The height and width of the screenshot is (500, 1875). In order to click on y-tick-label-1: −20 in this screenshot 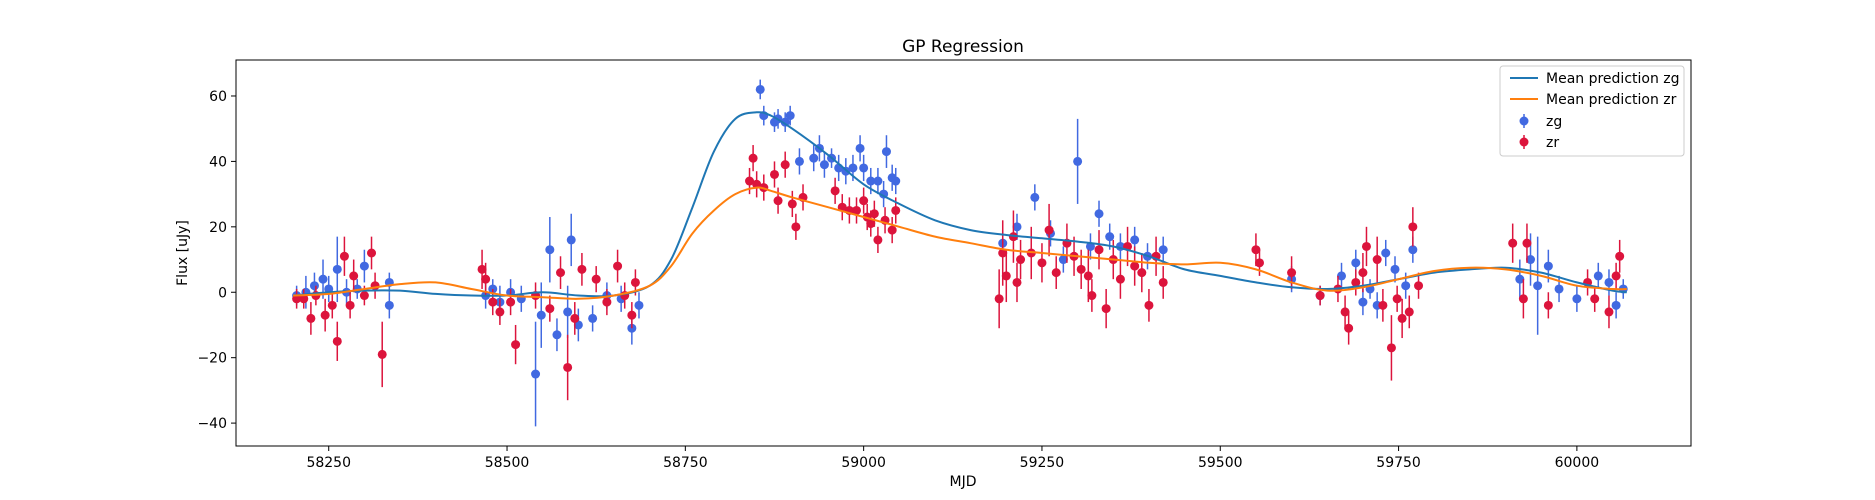, I will do `click(212, 359)`.